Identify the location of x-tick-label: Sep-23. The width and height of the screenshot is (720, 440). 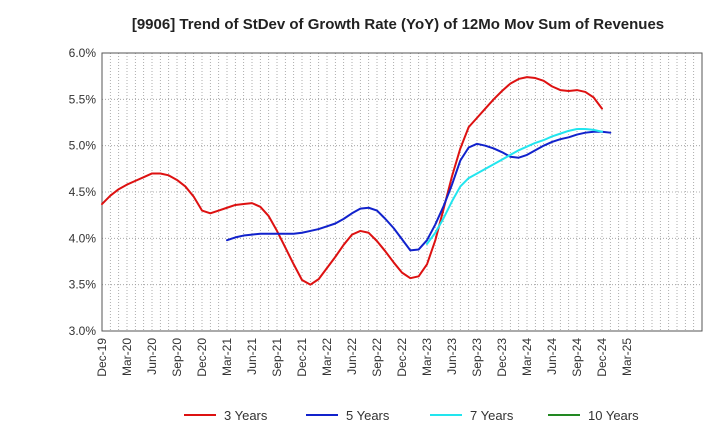
(477, 357).